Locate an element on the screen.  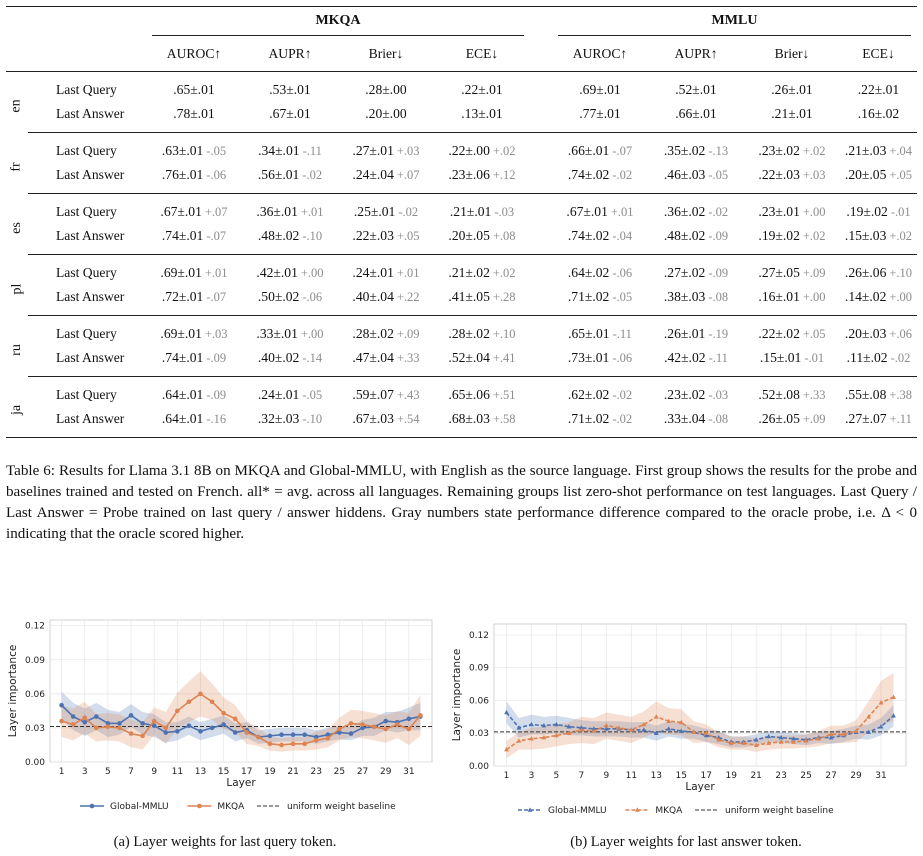
table-cell: .74±.02 -.02 is located at coordinates (600, 178).